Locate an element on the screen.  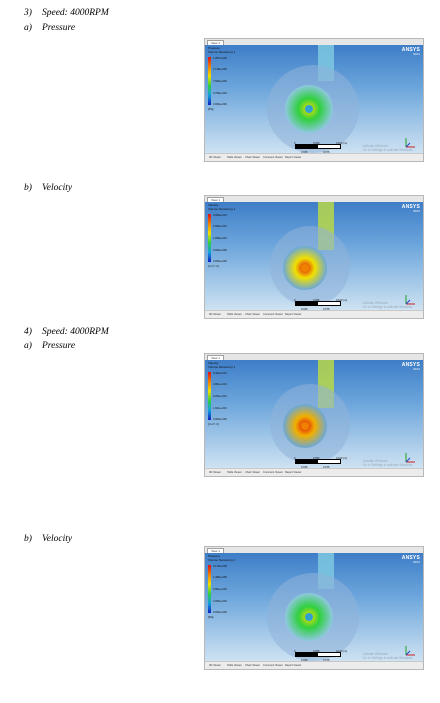
legend-variable: Velocity is located at coordinates (213, 363).